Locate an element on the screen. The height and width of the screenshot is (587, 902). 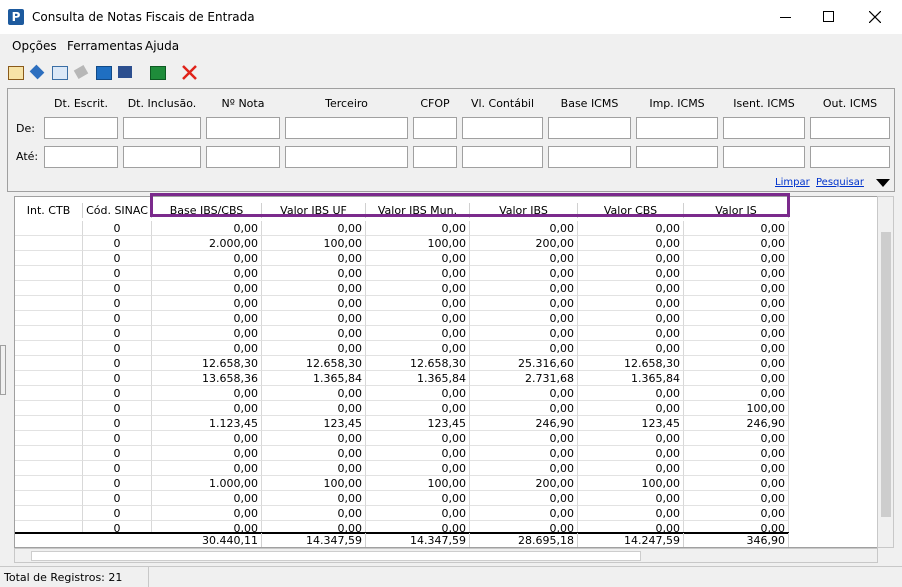
filter-label: Base ICMS is located at coordinates (589, 103).